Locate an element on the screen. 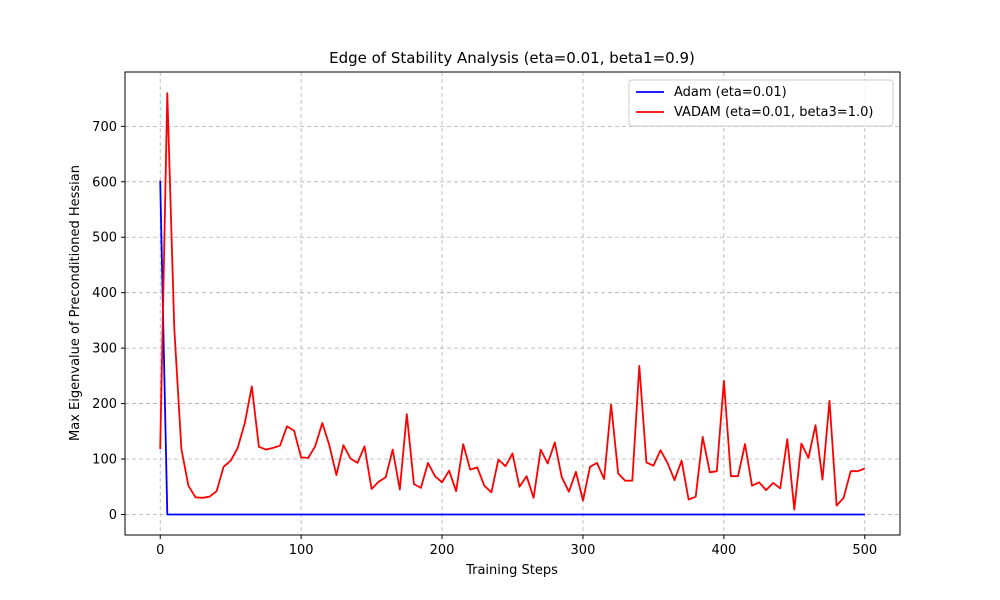 This screenshot has height=600, width=1000. y-tick-label: 100 is located at coordinates (104, 460).